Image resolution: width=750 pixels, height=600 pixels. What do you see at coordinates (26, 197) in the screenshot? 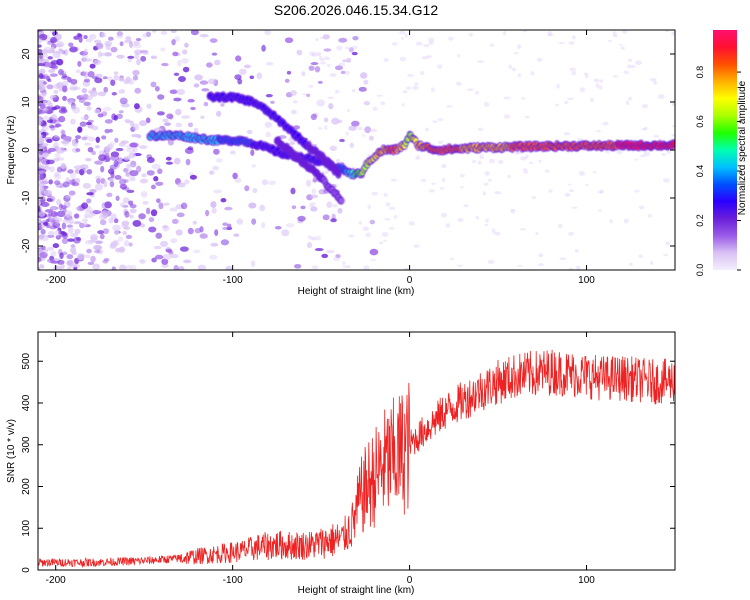
I see `y-tick-label: -10` at bounding box center [26, 197].